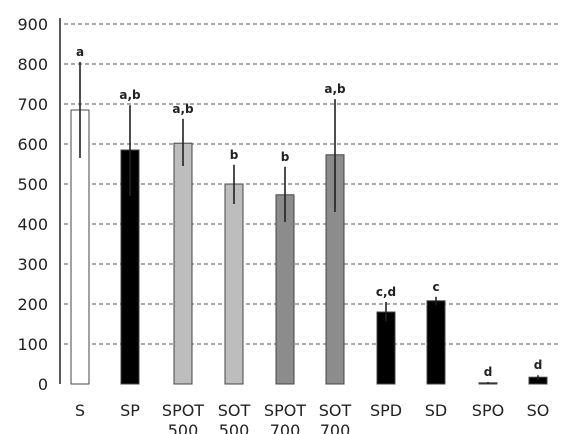 The image size is (563, 434). What do you see at coordinates (32, 24) in the screenshot?
I see `y-tick-label: 900` at bounding box center [32, 24].